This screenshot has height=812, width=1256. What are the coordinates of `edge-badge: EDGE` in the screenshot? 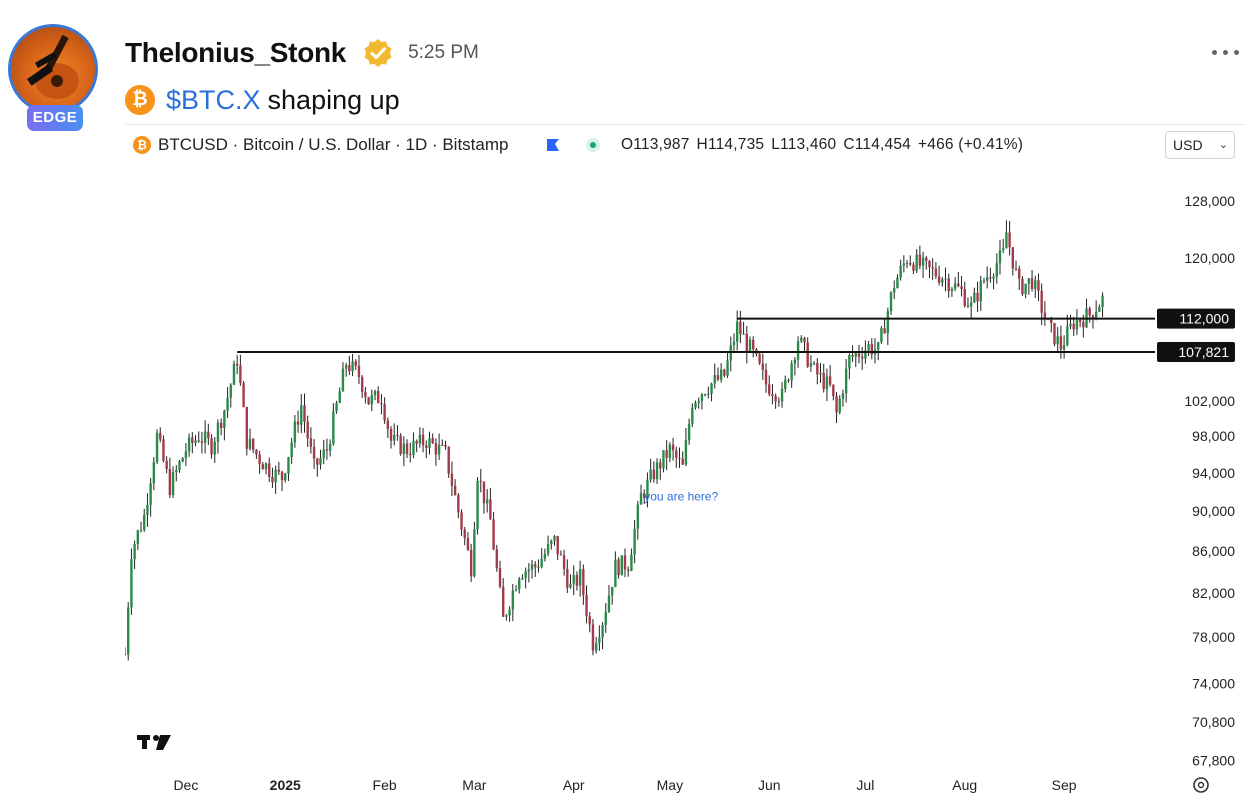 It's located at (55, 118).